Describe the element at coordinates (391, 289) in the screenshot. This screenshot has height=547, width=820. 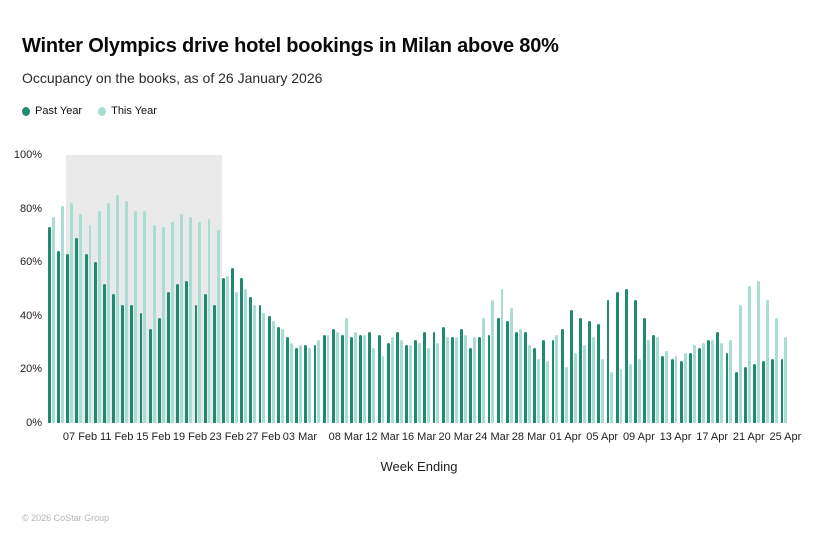
I see `bar-group-13-Mar` at that location.